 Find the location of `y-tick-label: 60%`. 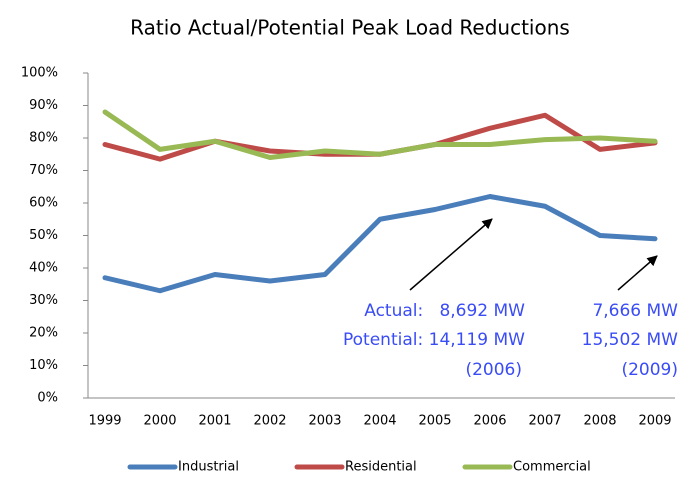

y-tick-label: 60% is located at coordinates (43, 203).